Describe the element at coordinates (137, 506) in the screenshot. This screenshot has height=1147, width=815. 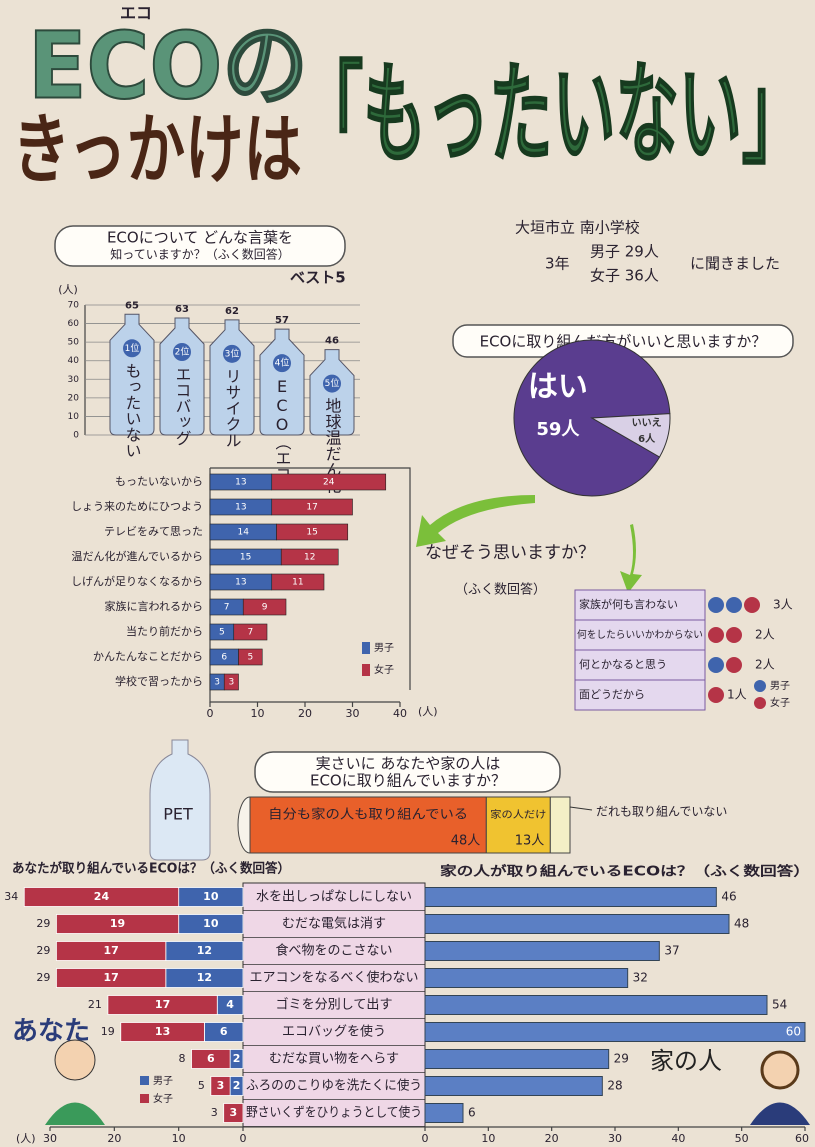
I see `category-label: しょう来のためにひつよう` at that location.